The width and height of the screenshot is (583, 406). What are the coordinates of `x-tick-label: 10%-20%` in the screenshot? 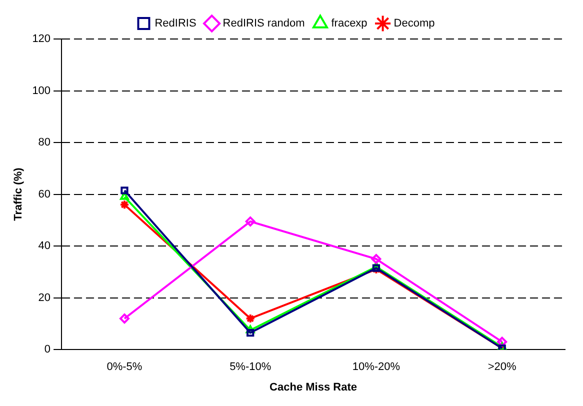 It's located at (376, 367).